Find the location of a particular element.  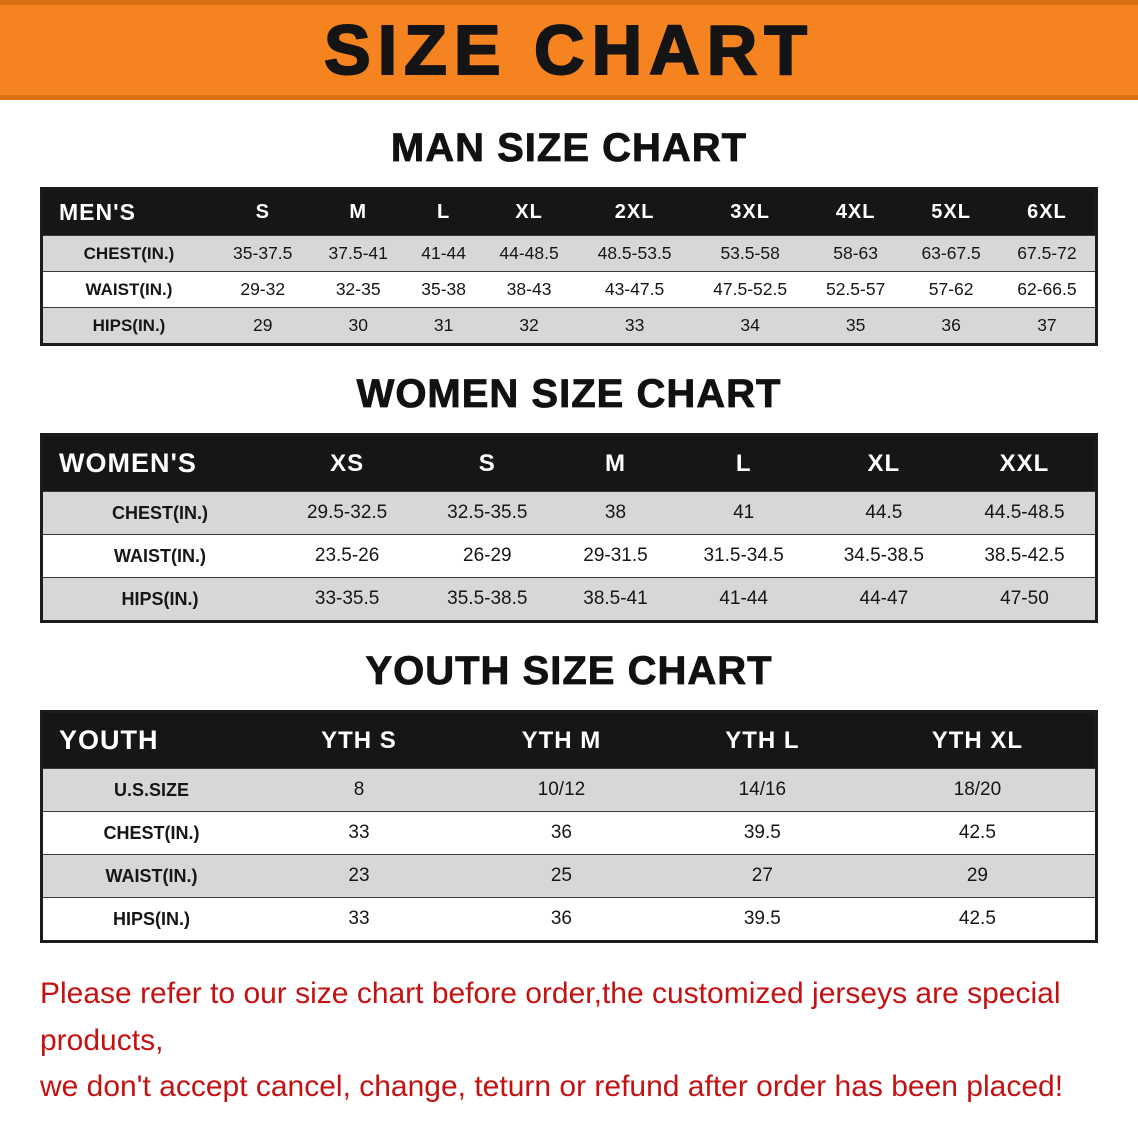

size-value-cell: 47-50 is located at coordinates (1024, 598).